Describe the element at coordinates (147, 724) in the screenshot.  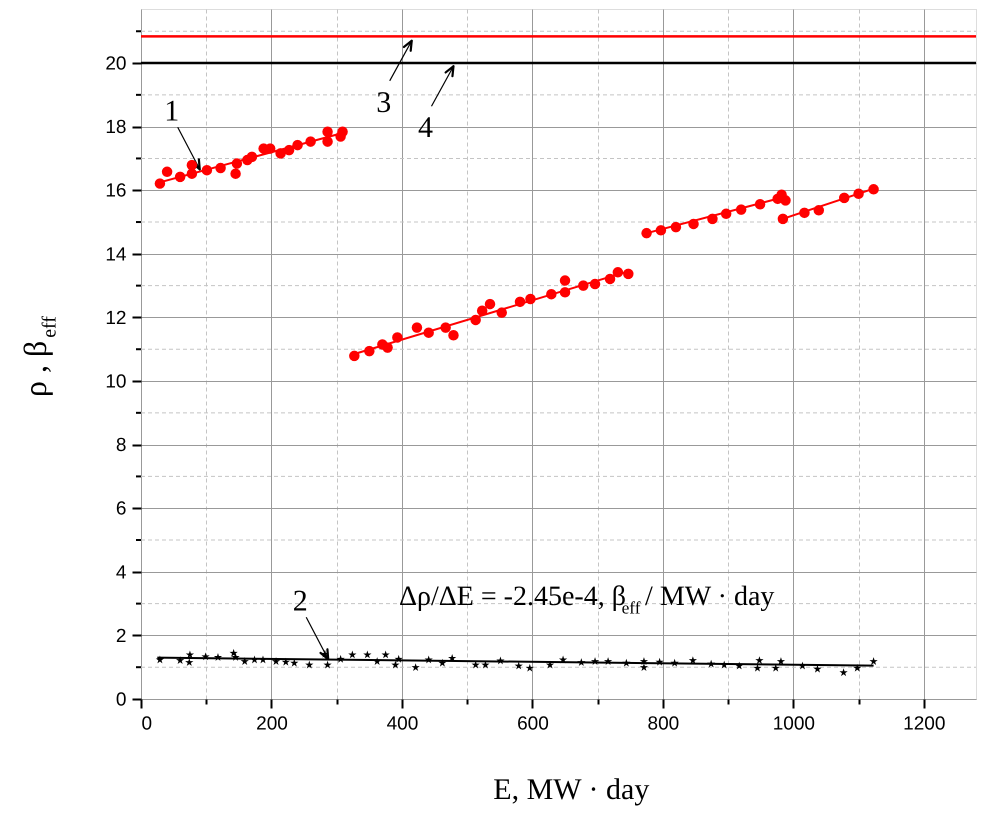
I see `x-tick-label: 0` at that location.